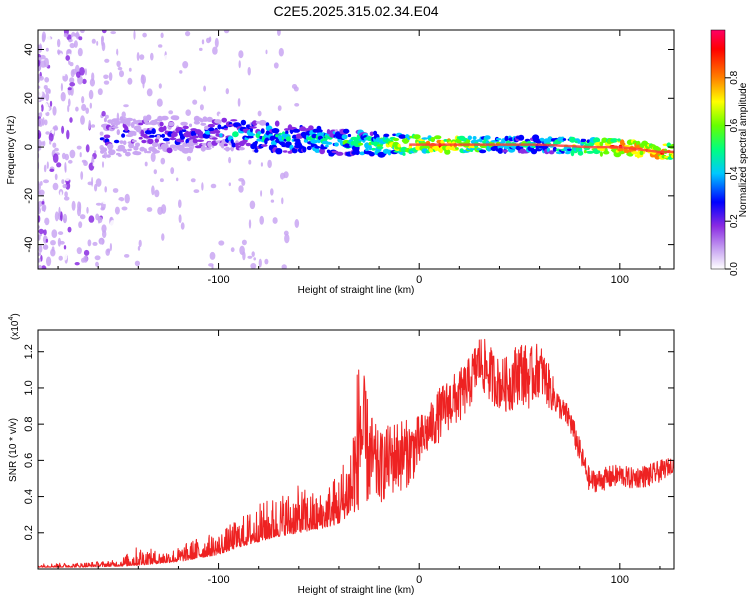 This screenshot has height=600, width=750. What do you see at coordinates (734, 221) in the screenshot?
I see `colorbar-tick-label: 0.2` at bounding box center [734, 221].